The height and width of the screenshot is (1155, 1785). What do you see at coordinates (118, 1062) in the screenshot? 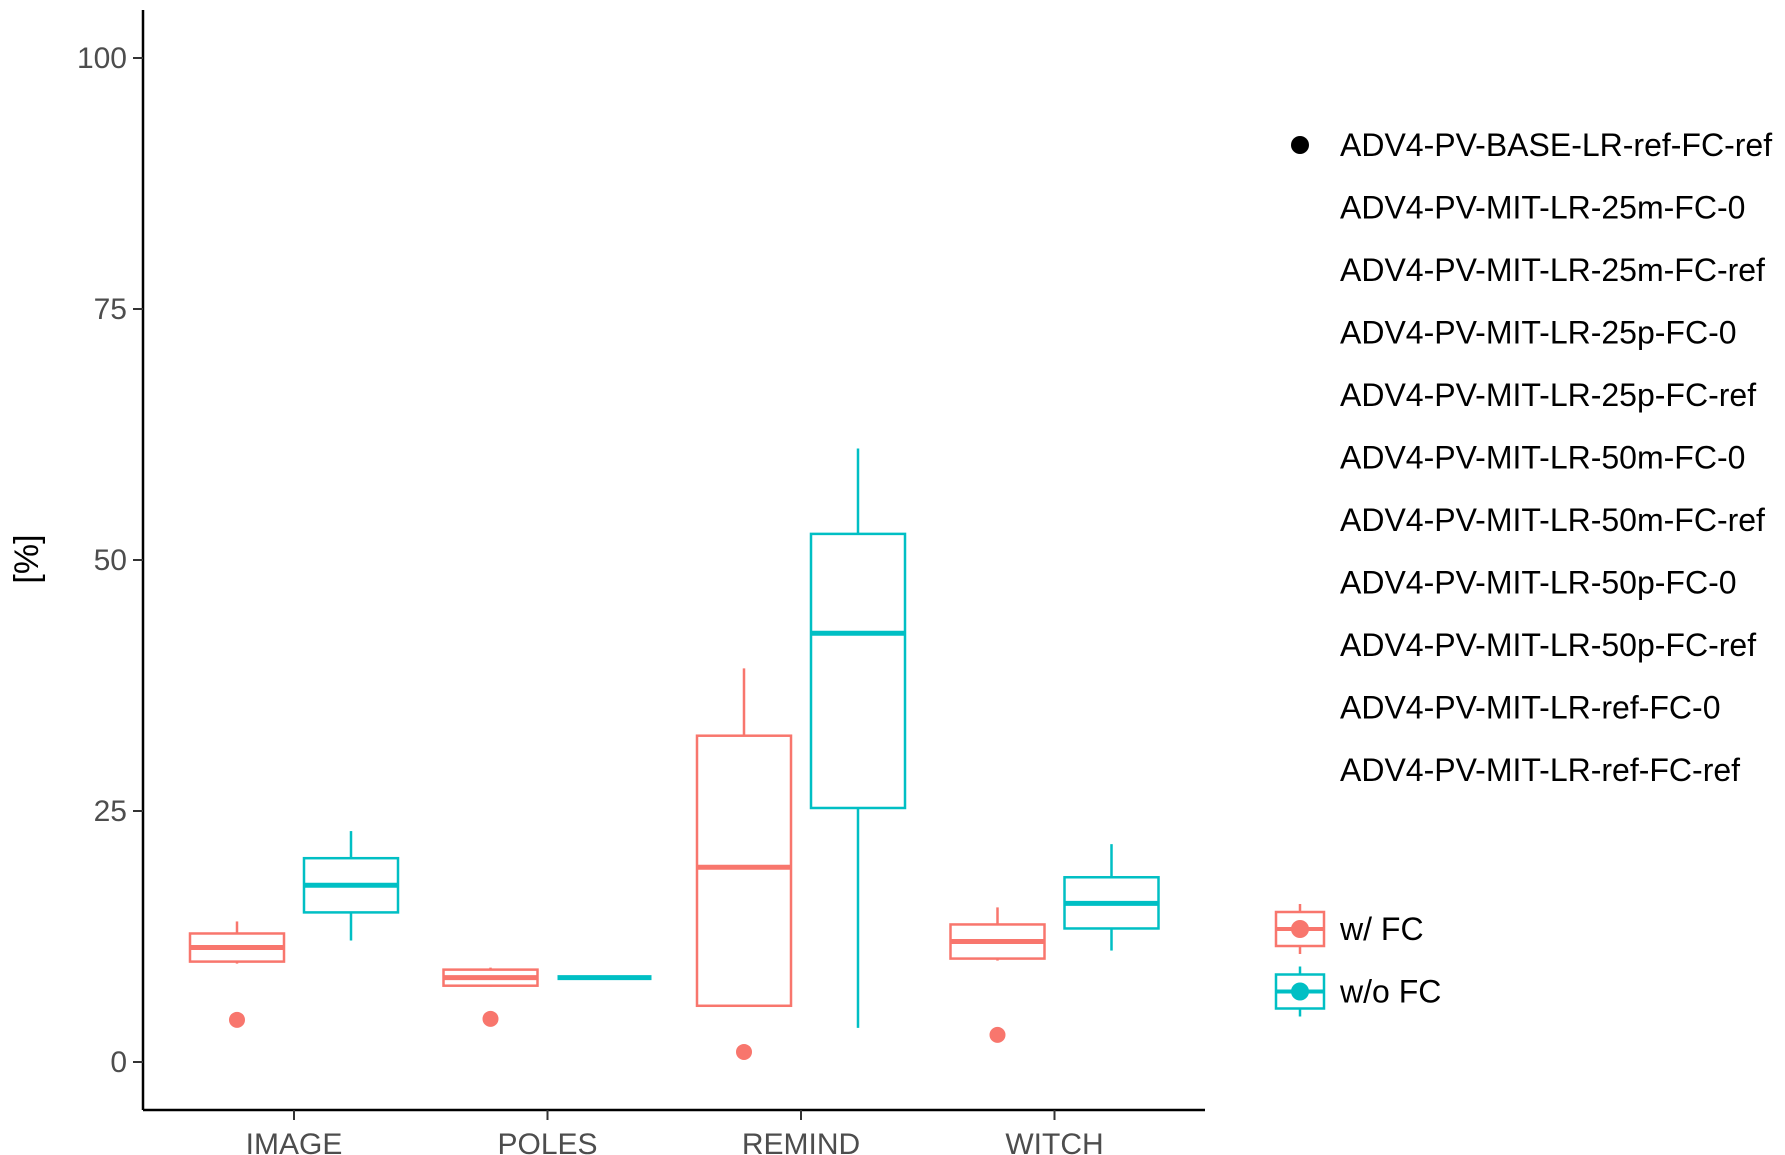
I see `y-tick-label: 0` at bounding box center [118, 1062].